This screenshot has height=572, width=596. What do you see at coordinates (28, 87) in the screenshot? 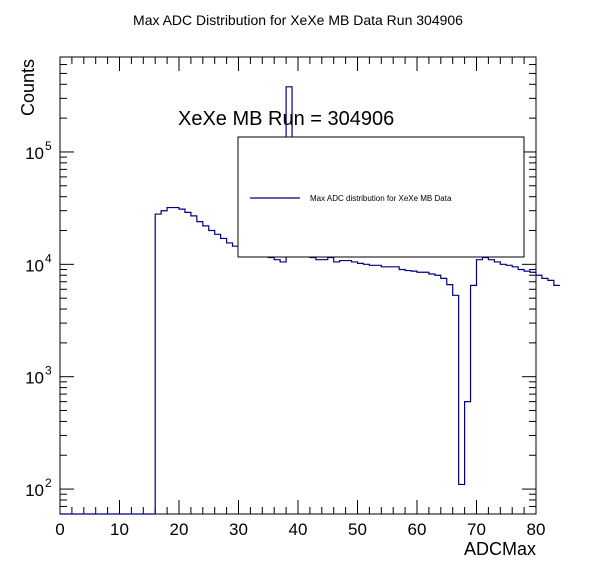
I see `y-axis-title: Counts` at bounding box center [28, 87].